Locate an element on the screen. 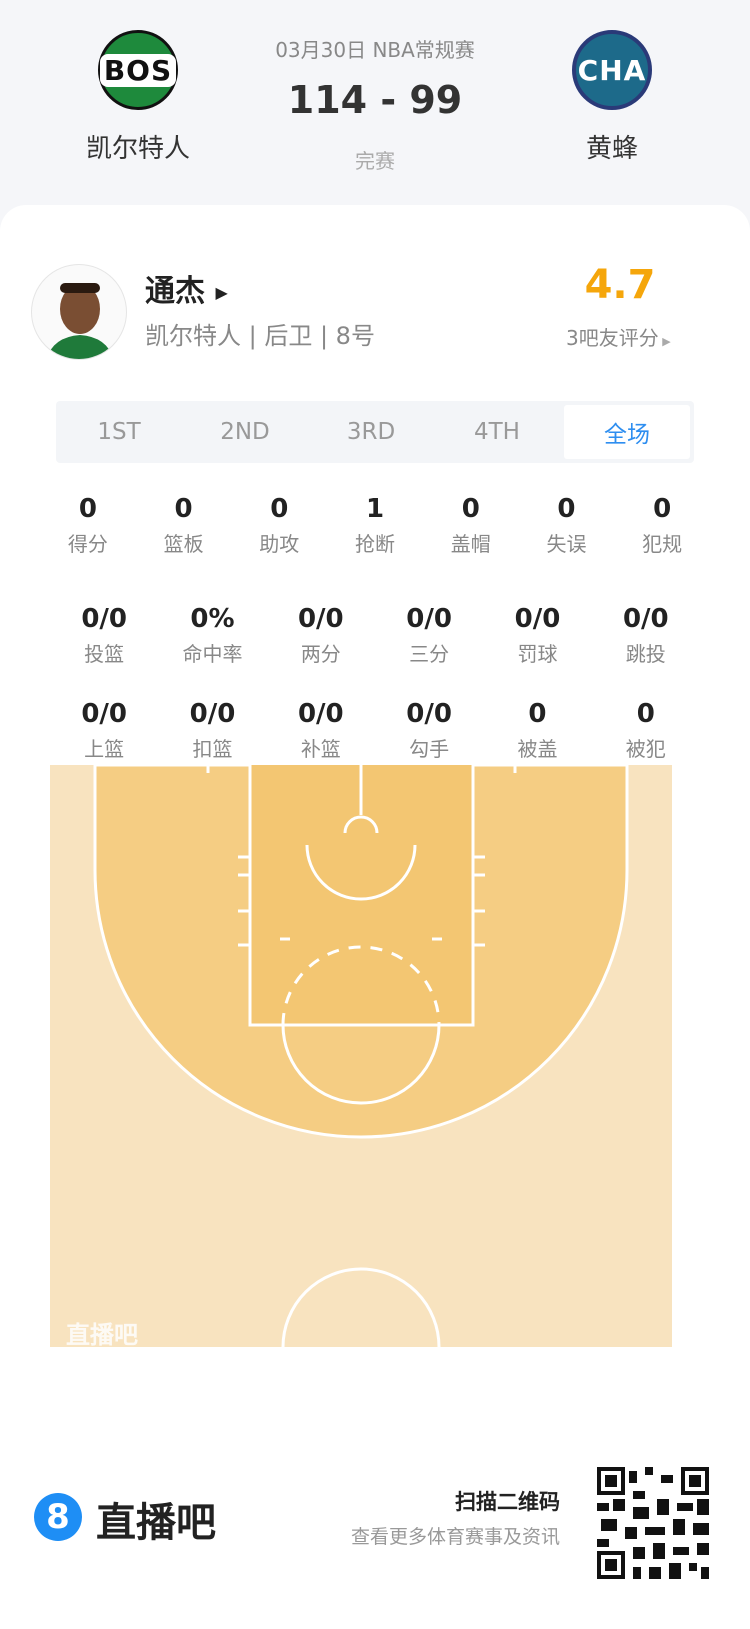  stats-row-basic: 0 得分 0 篮板 0 助攻 1 抢断 0 盖帽 0 失误 0 犯规 is located at coordinates (375, 525).